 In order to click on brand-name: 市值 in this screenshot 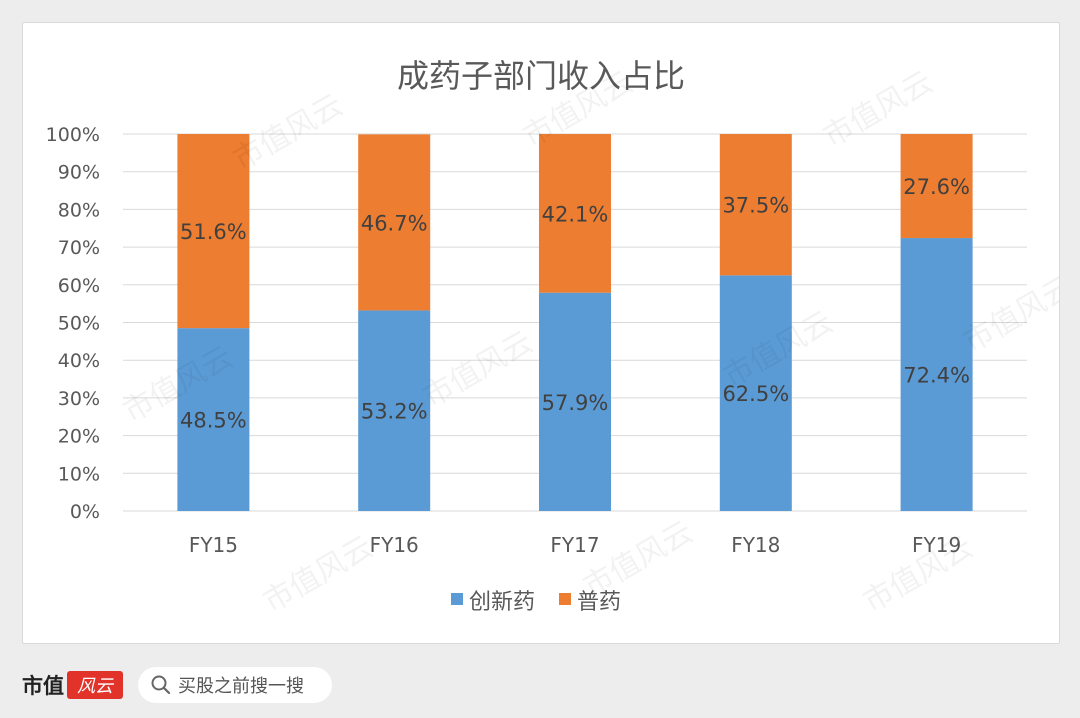, I will do `click(43, 685)`.